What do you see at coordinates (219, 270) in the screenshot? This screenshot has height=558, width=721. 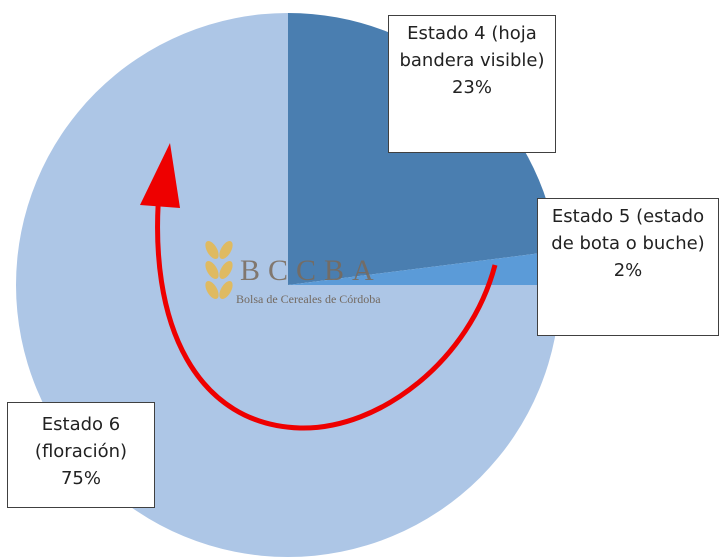 I see `wheat-icon` at bounding box center [219, 270].